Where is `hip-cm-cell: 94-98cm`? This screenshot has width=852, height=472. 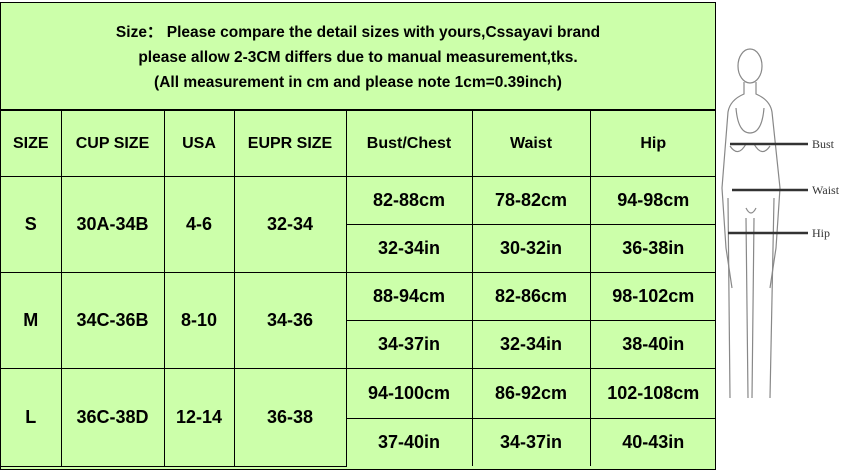 hip-cm-cell: 94-98cm is located at coordinates (652, 200).